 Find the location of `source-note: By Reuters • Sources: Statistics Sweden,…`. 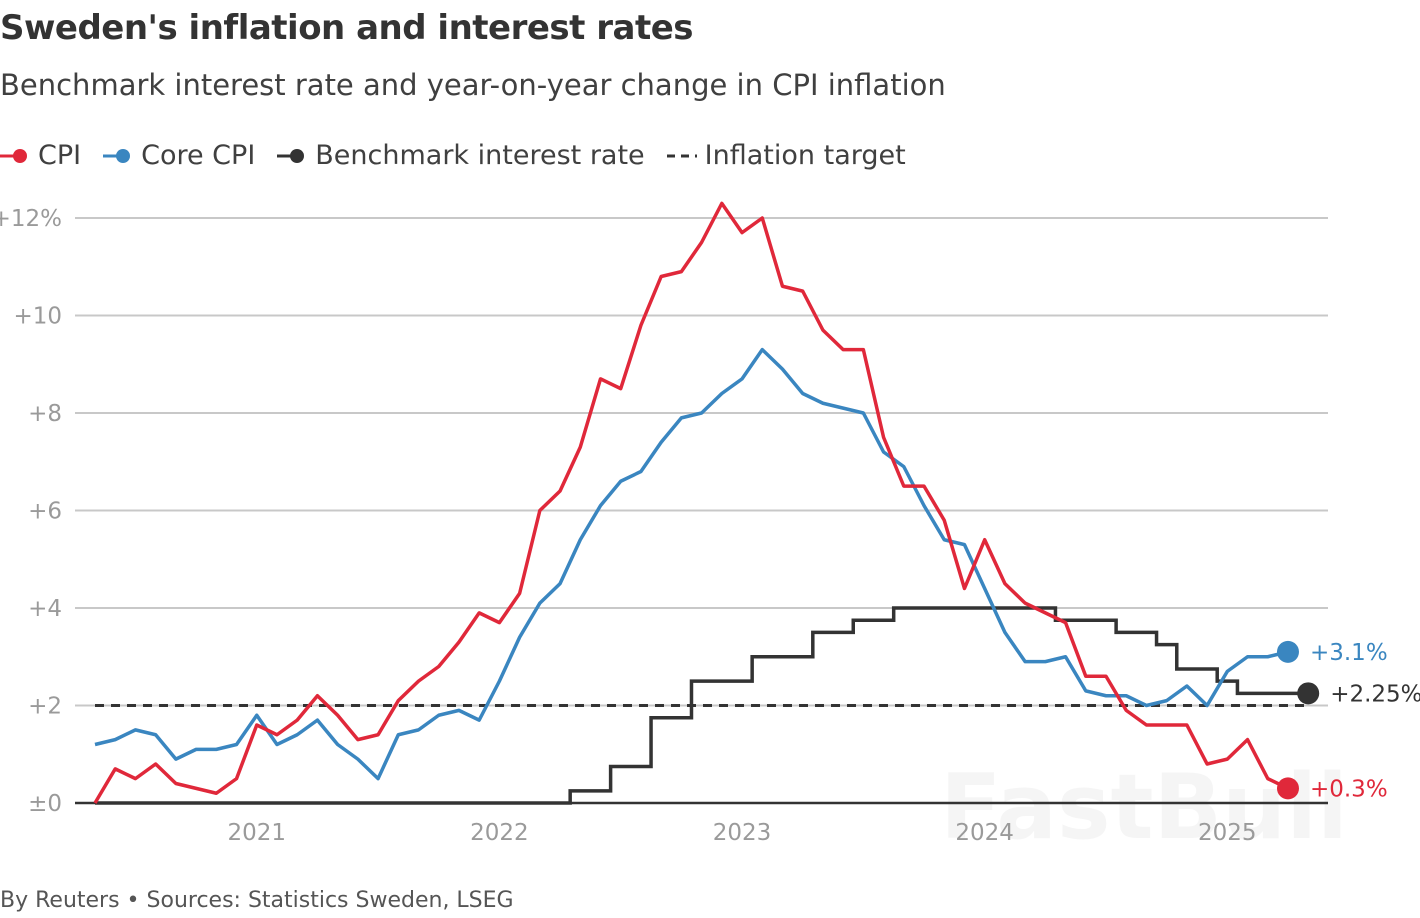

source-note: By Reuters • Sources: Statistics Sweden,… is located at coordinates (257, 900).